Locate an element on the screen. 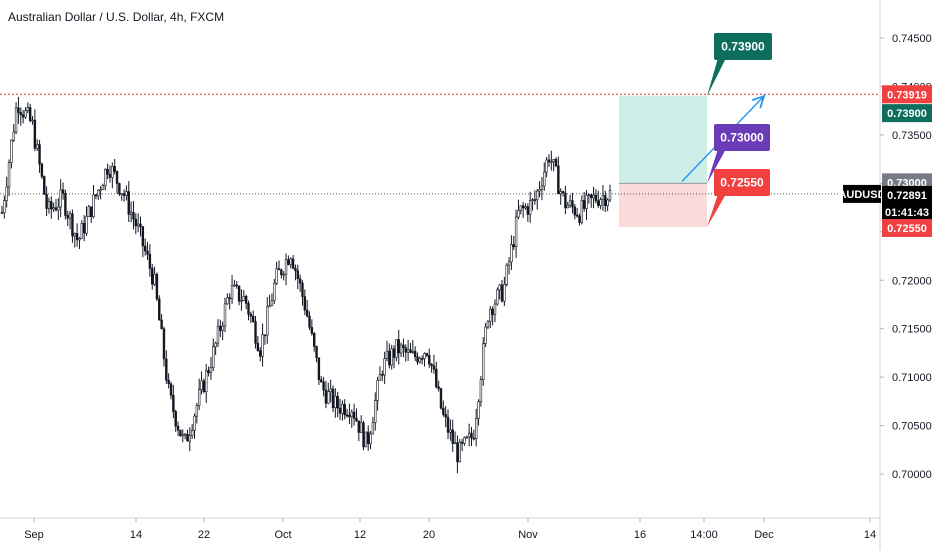  time-axis: Sep 14 22 Oct 12 20 Nov 16 14:00 Dec 14 is located at coordinates (440, 529).